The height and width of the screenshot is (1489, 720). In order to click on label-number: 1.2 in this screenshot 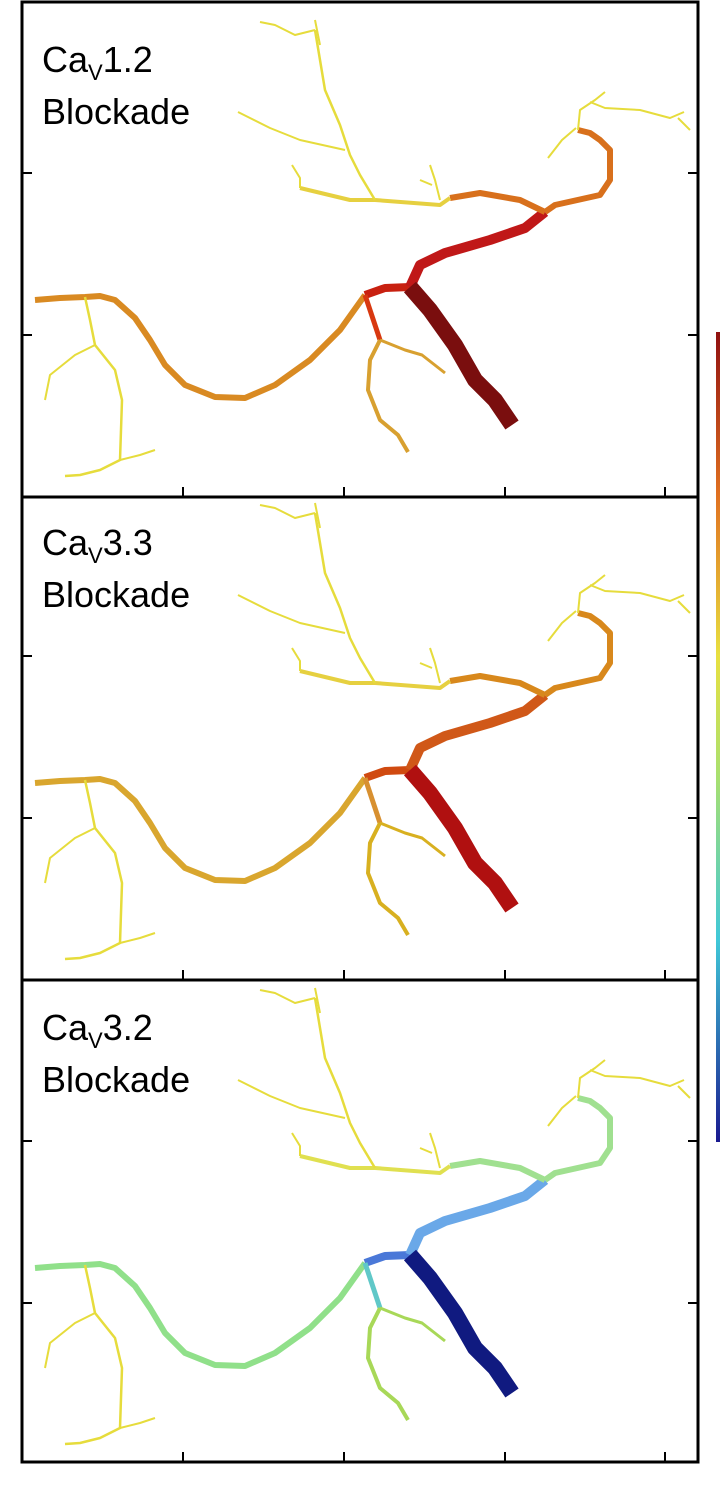, I will do `click(128, 59)`.